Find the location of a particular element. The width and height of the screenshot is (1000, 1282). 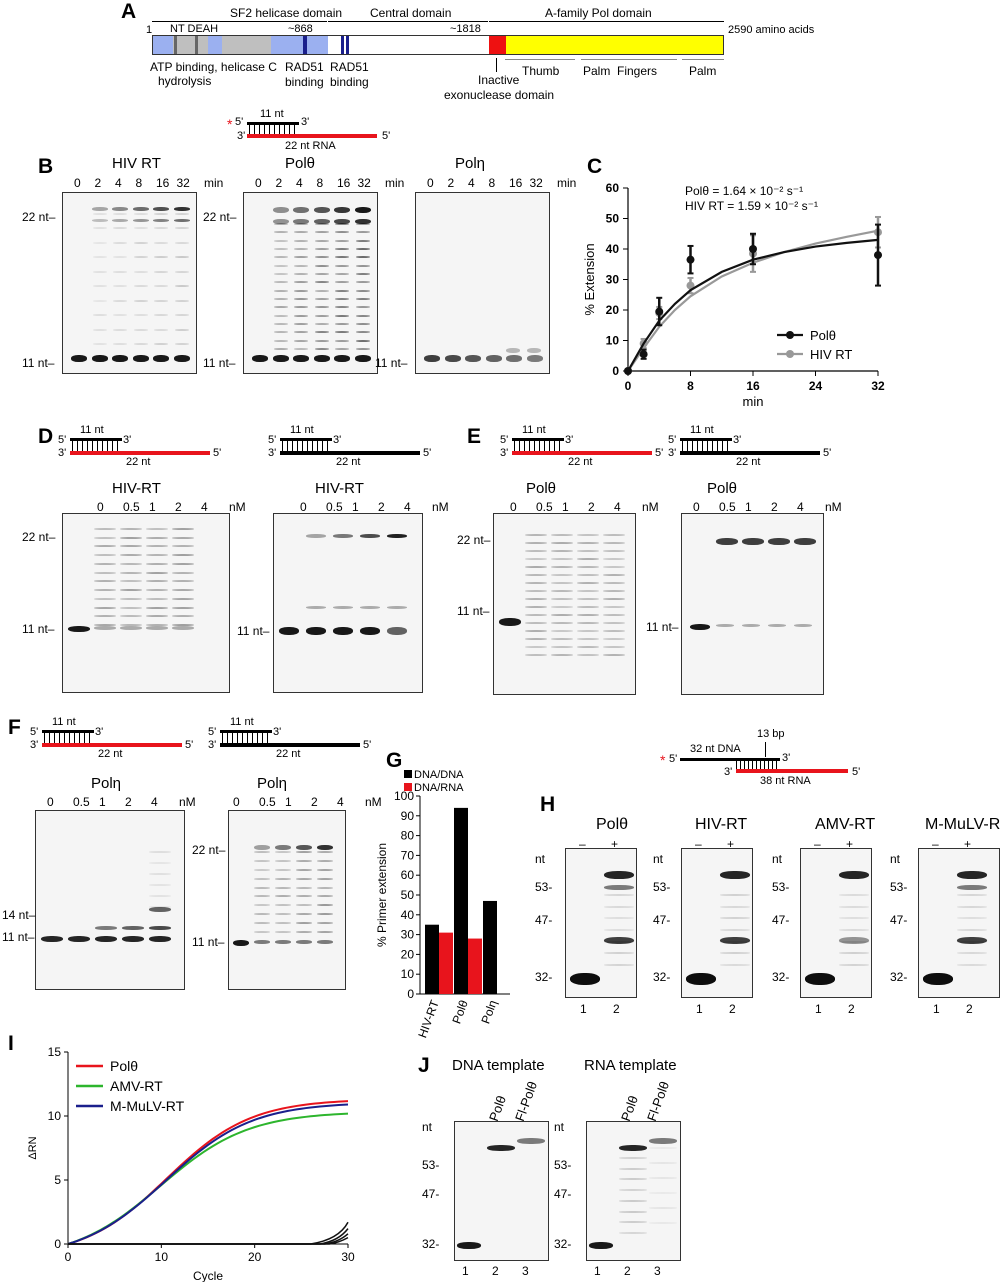

y-tick-label: 70 is located at coordinates (408, 855).